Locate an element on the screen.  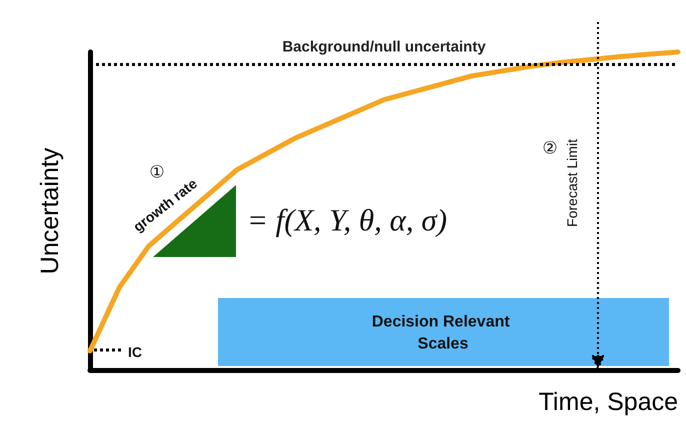
annotation: Decision Relevant Scales is located at coordinates (443, 333).